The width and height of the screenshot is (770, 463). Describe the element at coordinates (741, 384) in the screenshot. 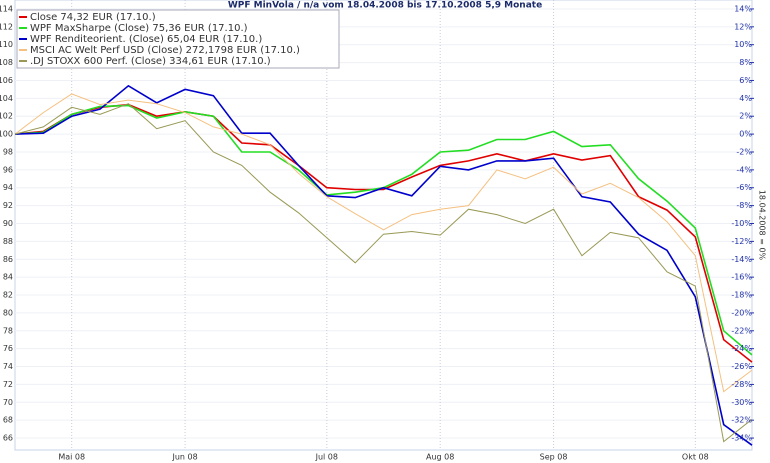

I see `y2-tick-label: -28%` at that location.